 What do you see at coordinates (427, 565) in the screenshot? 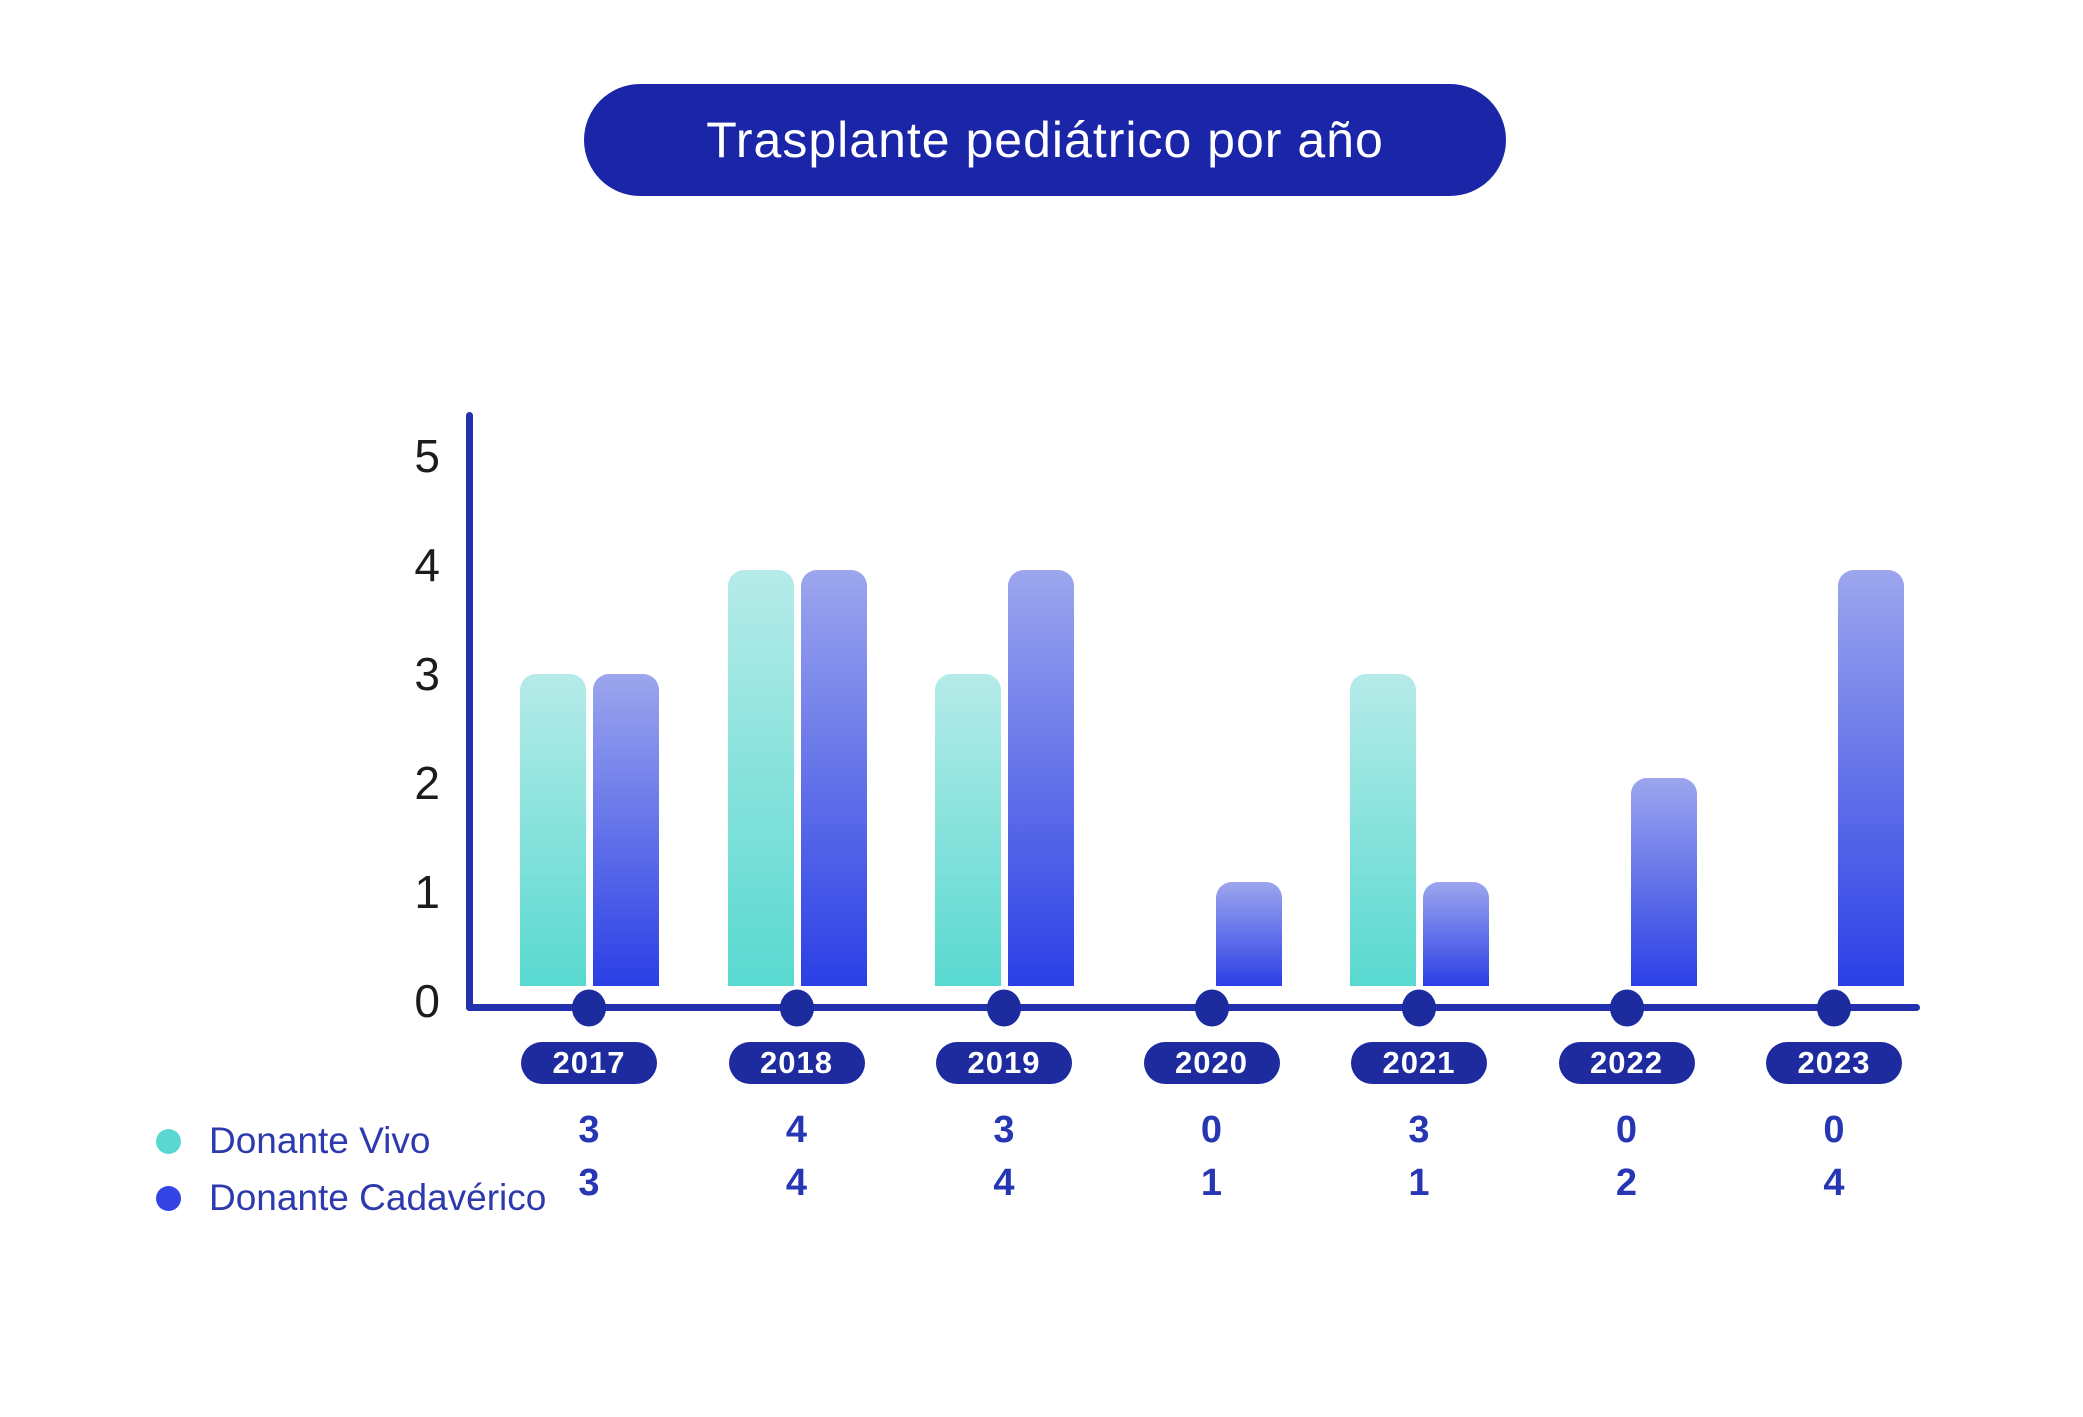
I see `y-tick-label-4: 4` at bounding box center [427, 565].